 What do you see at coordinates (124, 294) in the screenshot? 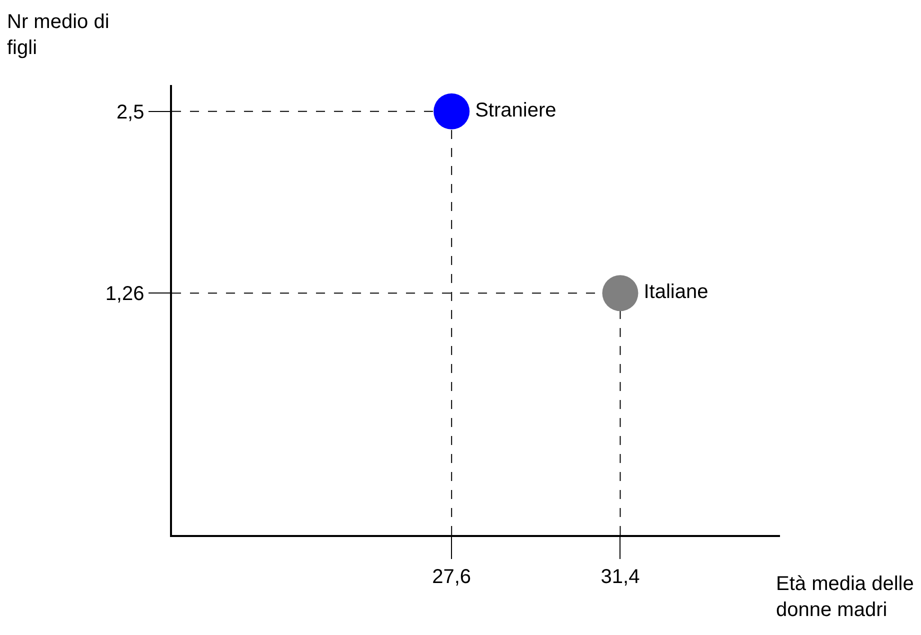
I see `y-tick-label: 1,26` at bounding box center [124, 294].